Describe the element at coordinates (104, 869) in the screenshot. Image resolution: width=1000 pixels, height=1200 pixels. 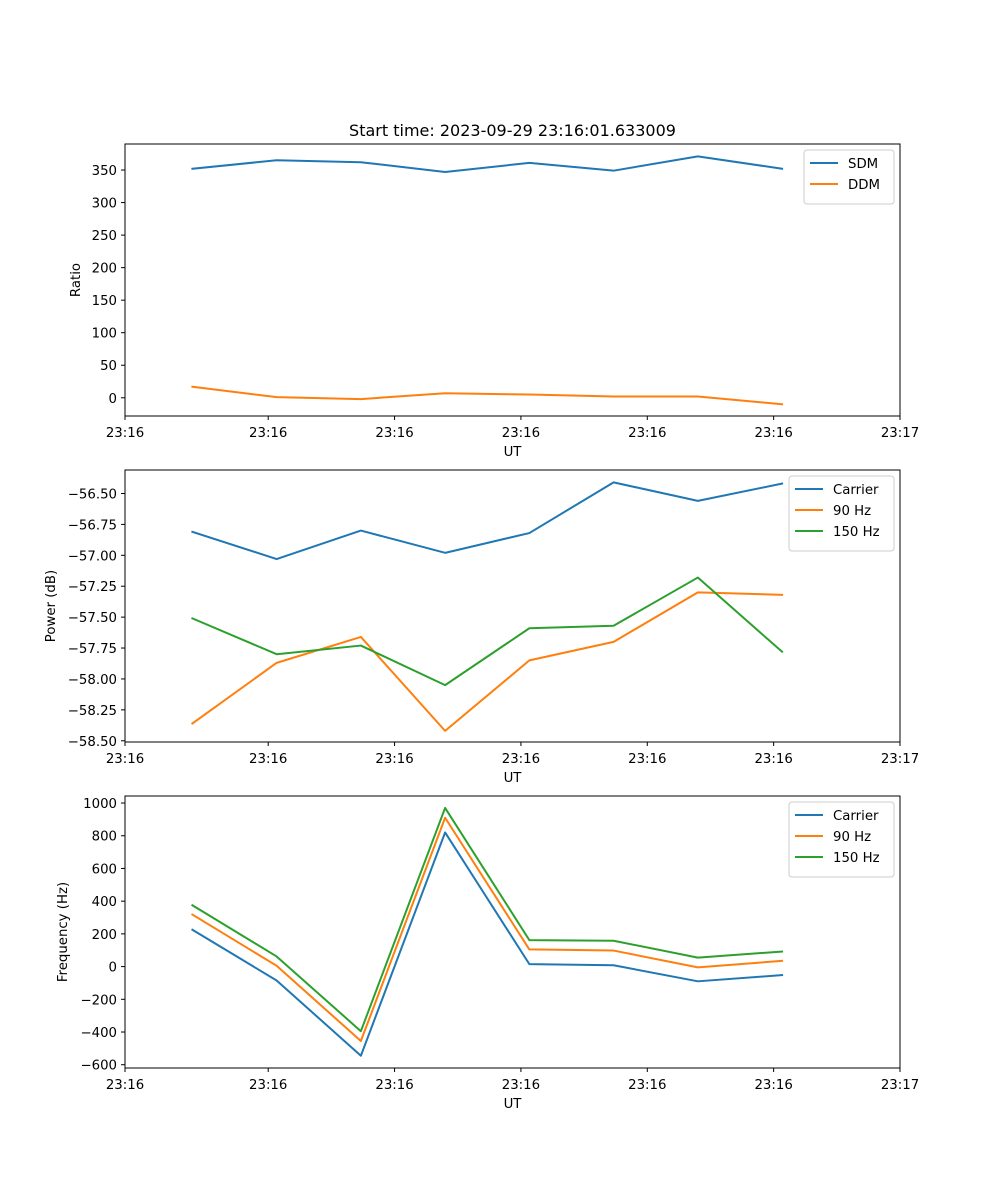
I see `y-tick-label: 600` at that location.